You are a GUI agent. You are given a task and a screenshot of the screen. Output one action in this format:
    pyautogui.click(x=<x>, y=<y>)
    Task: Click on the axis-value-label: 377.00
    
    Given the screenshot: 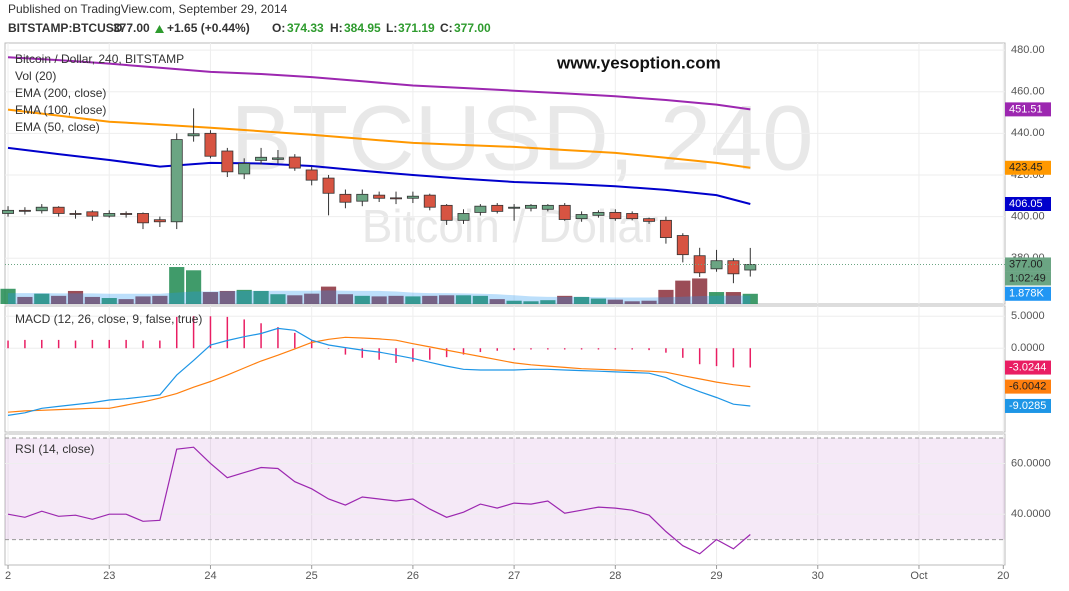 What is the action you would take?
    pyautogui.click(x=1026, y=264)
    